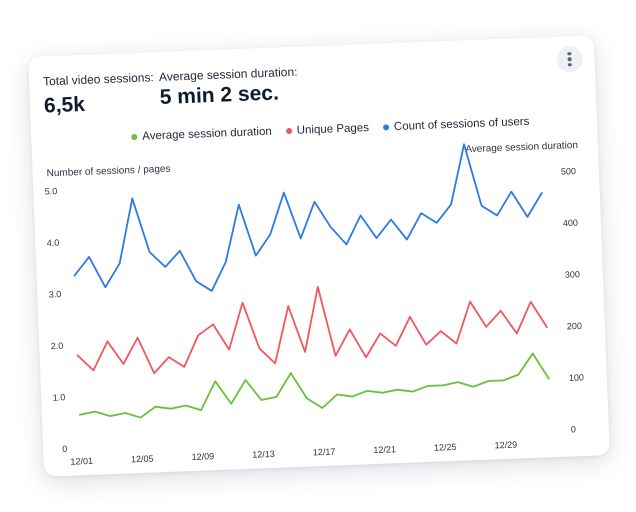 The image size is (636, 512). Describe the element at coordinates (64, 449) in the screenshot. I see `y-tick-label: 0` at that location.